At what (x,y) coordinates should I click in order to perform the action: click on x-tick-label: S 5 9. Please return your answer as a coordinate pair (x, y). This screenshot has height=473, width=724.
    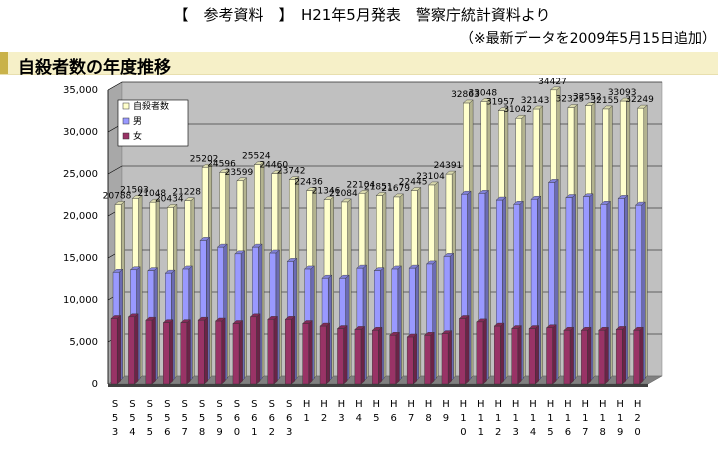
    Looking at the image, I should click on (219, 418).